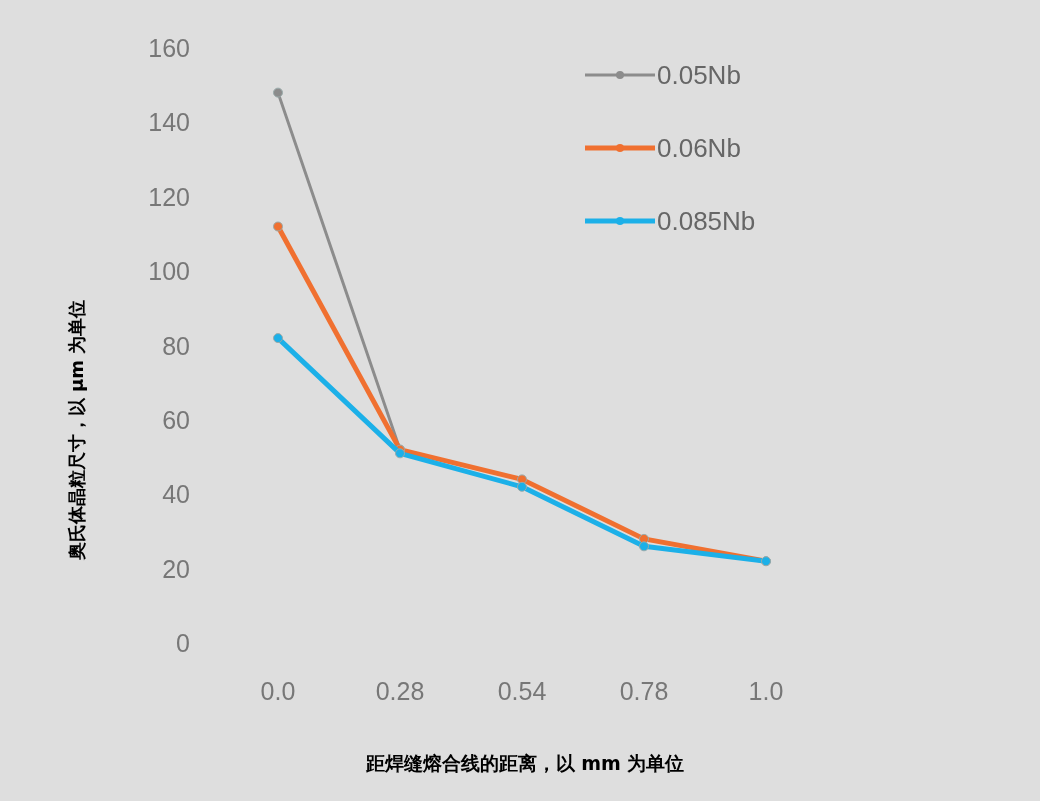 The width and height of the screenshot is (1040, 801). What do you see at coordinates (76, 430) in the screenshot?
I see `y-axis-title: 奥氏体晶粒尺寸，以 μm 为单位` at bounding box center [76, 430].